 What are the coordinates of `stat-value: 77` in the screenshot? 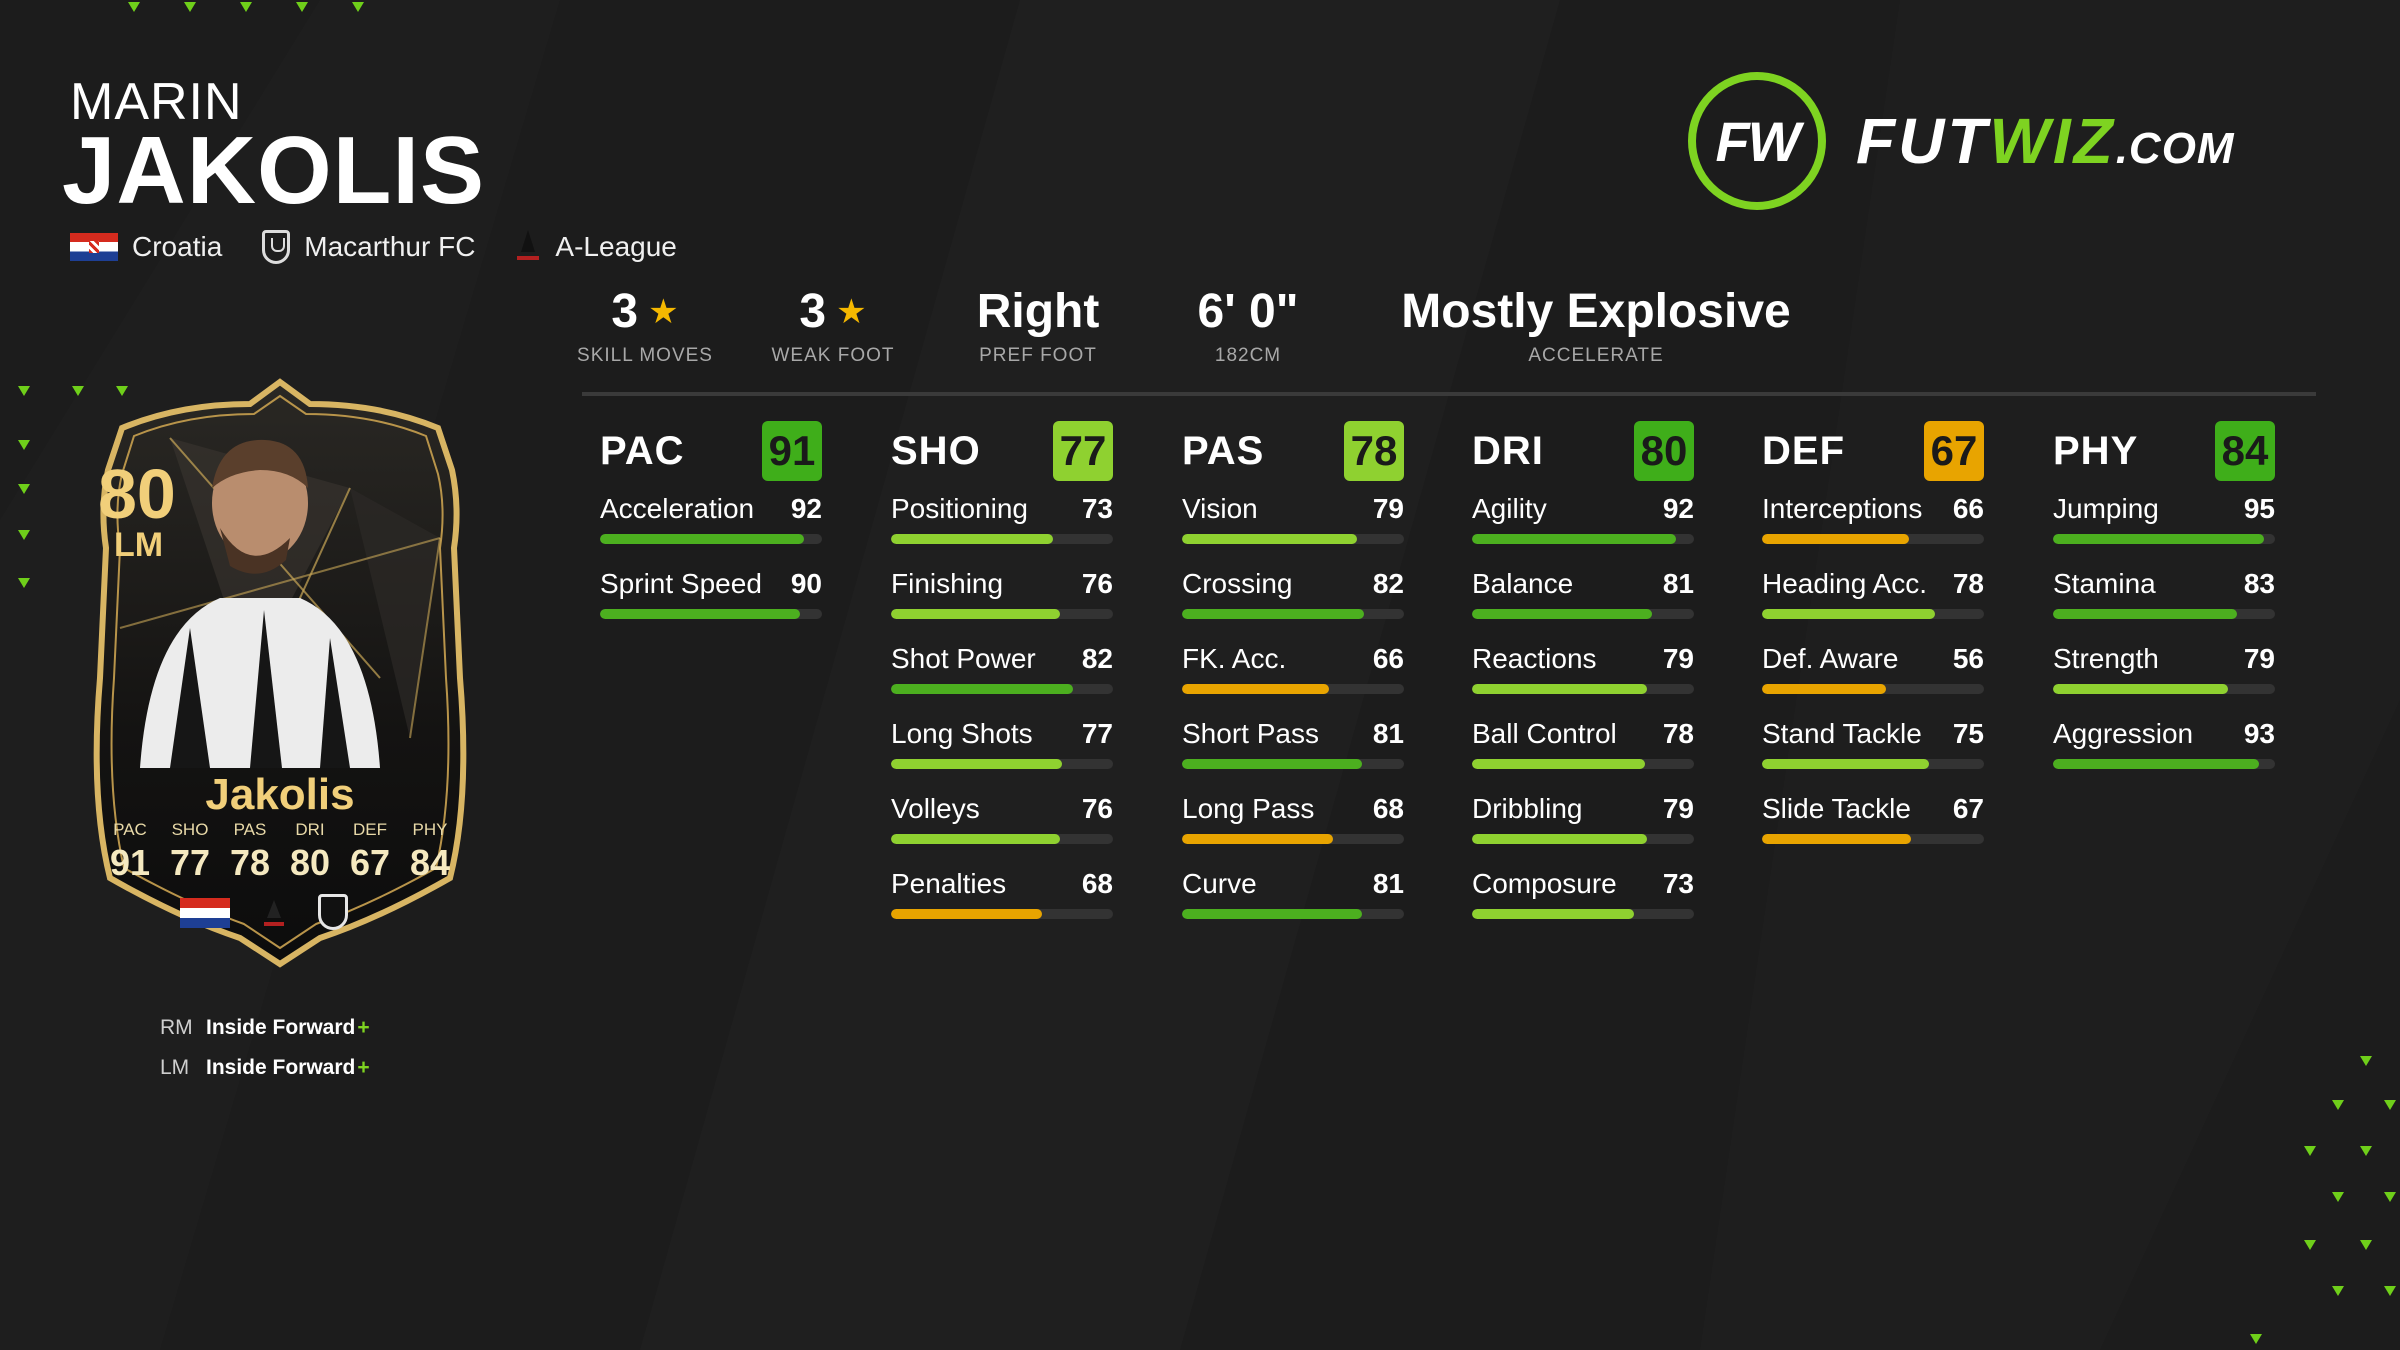 It's located at (1097, 733).